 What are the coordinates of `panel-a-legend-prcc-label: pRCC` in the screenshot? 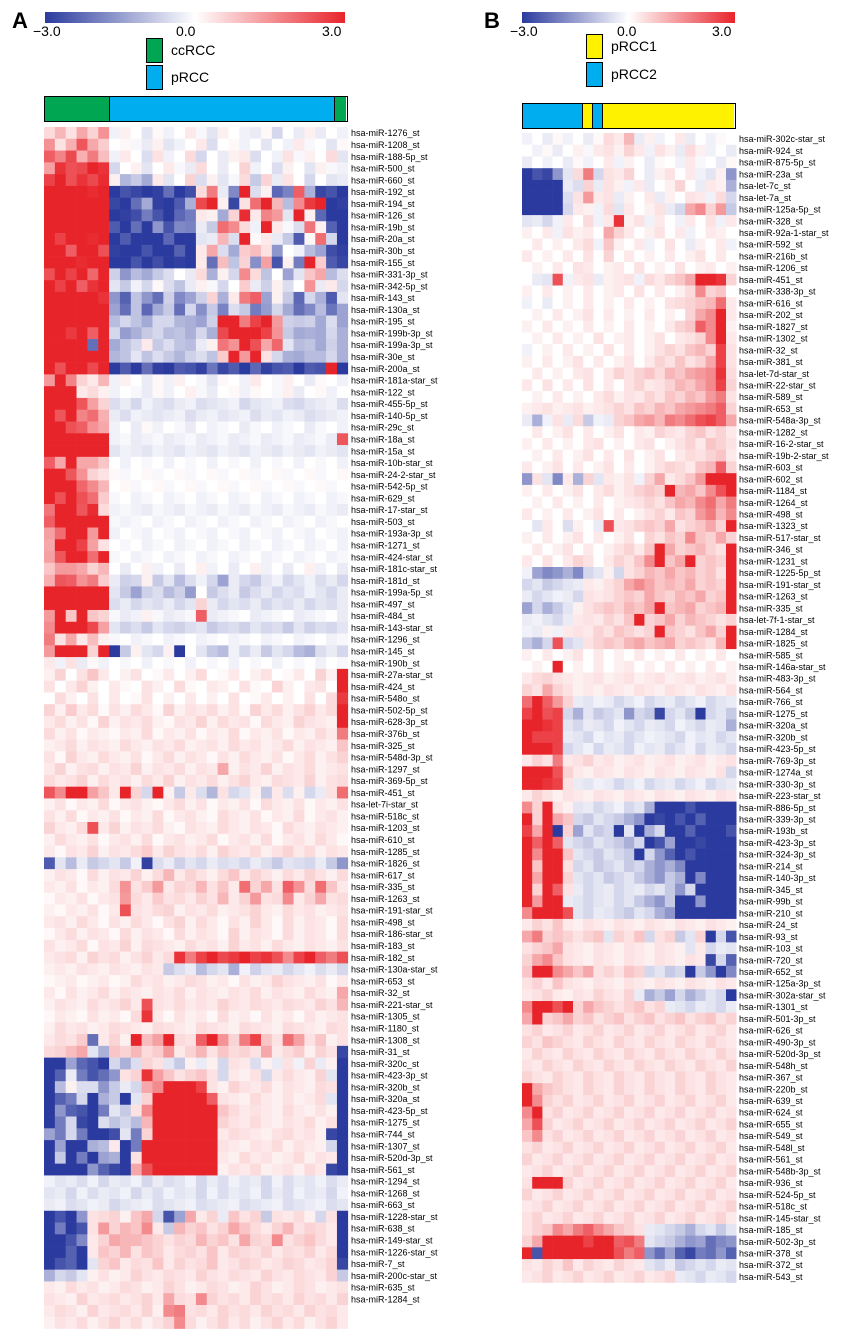 It's located at (190, 77).